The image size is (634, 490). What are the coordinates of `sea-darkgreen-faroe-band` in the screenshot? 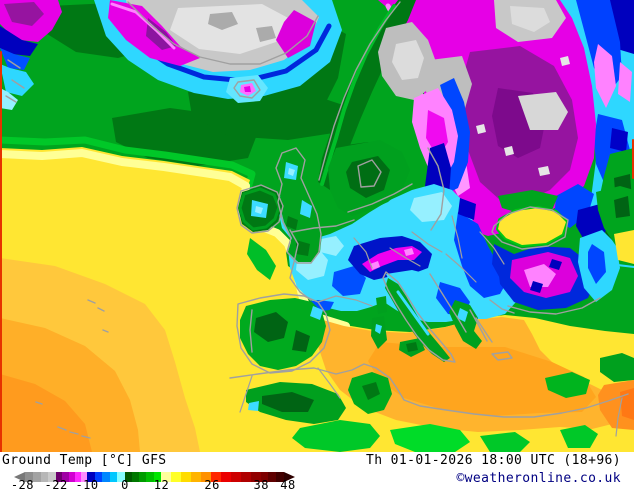 It's located at (270, 113).